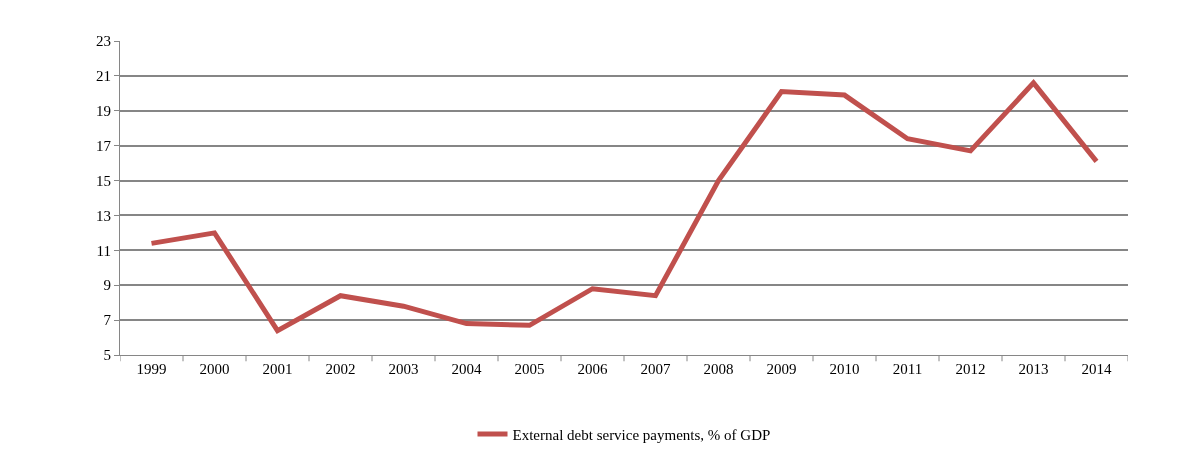  What do you see at coordinates (970, 369) in the screenshot?
I see `x-tick-label: 2012` at bounding box center [970, 369].